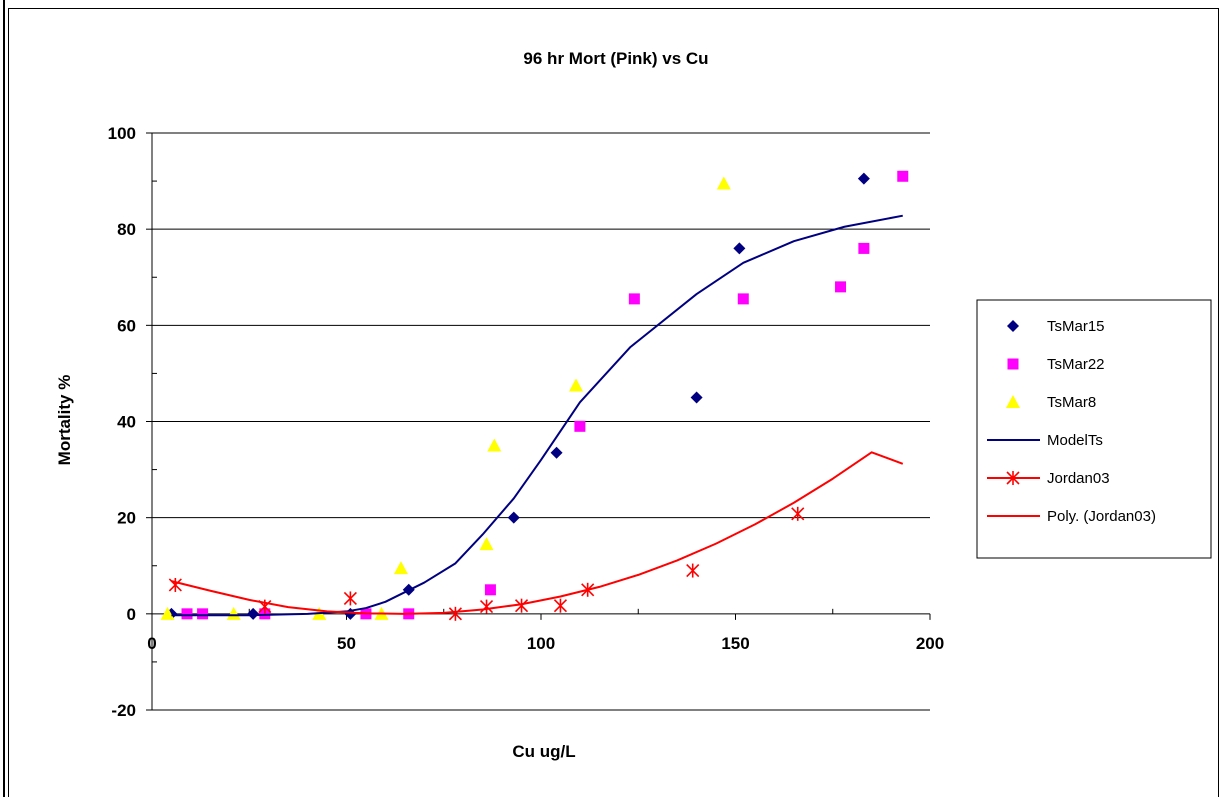 Image resolution: width=1224 pixels, height=797 pixels. I want to click on x-tick-label: 100, so click(541, 643).